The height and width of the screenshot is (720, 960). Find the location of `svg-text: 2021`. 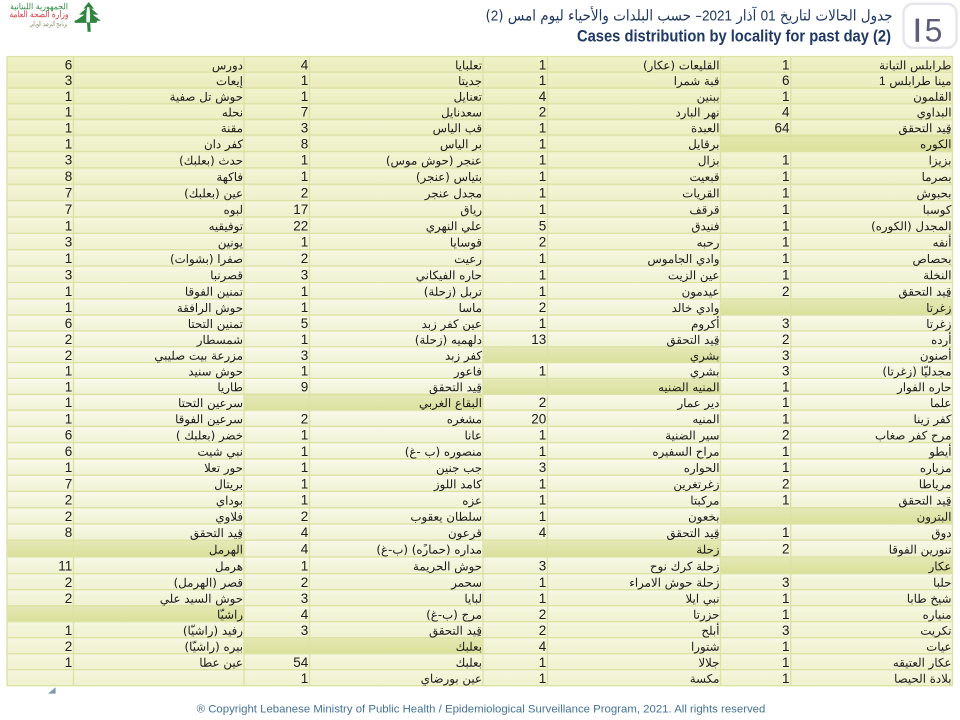

svg-text: 2021 is located at coordinates (717, 16).